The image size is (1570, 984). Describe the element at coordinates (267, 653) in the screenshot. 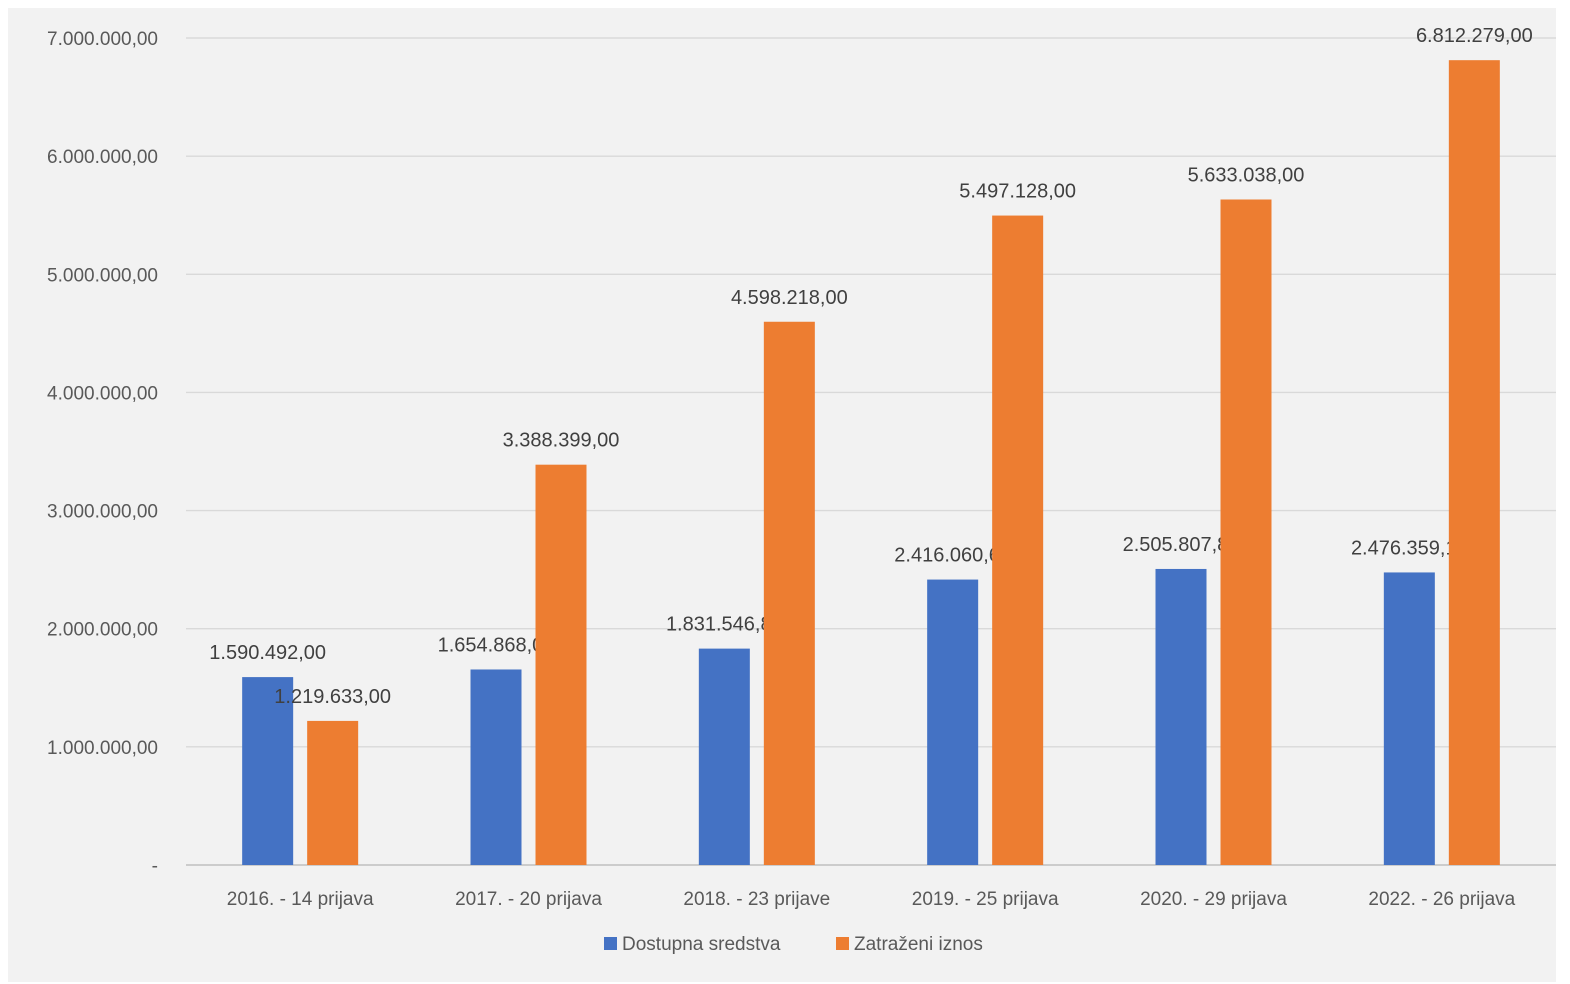

I see `data-label: 1.590.492,00` at that location.